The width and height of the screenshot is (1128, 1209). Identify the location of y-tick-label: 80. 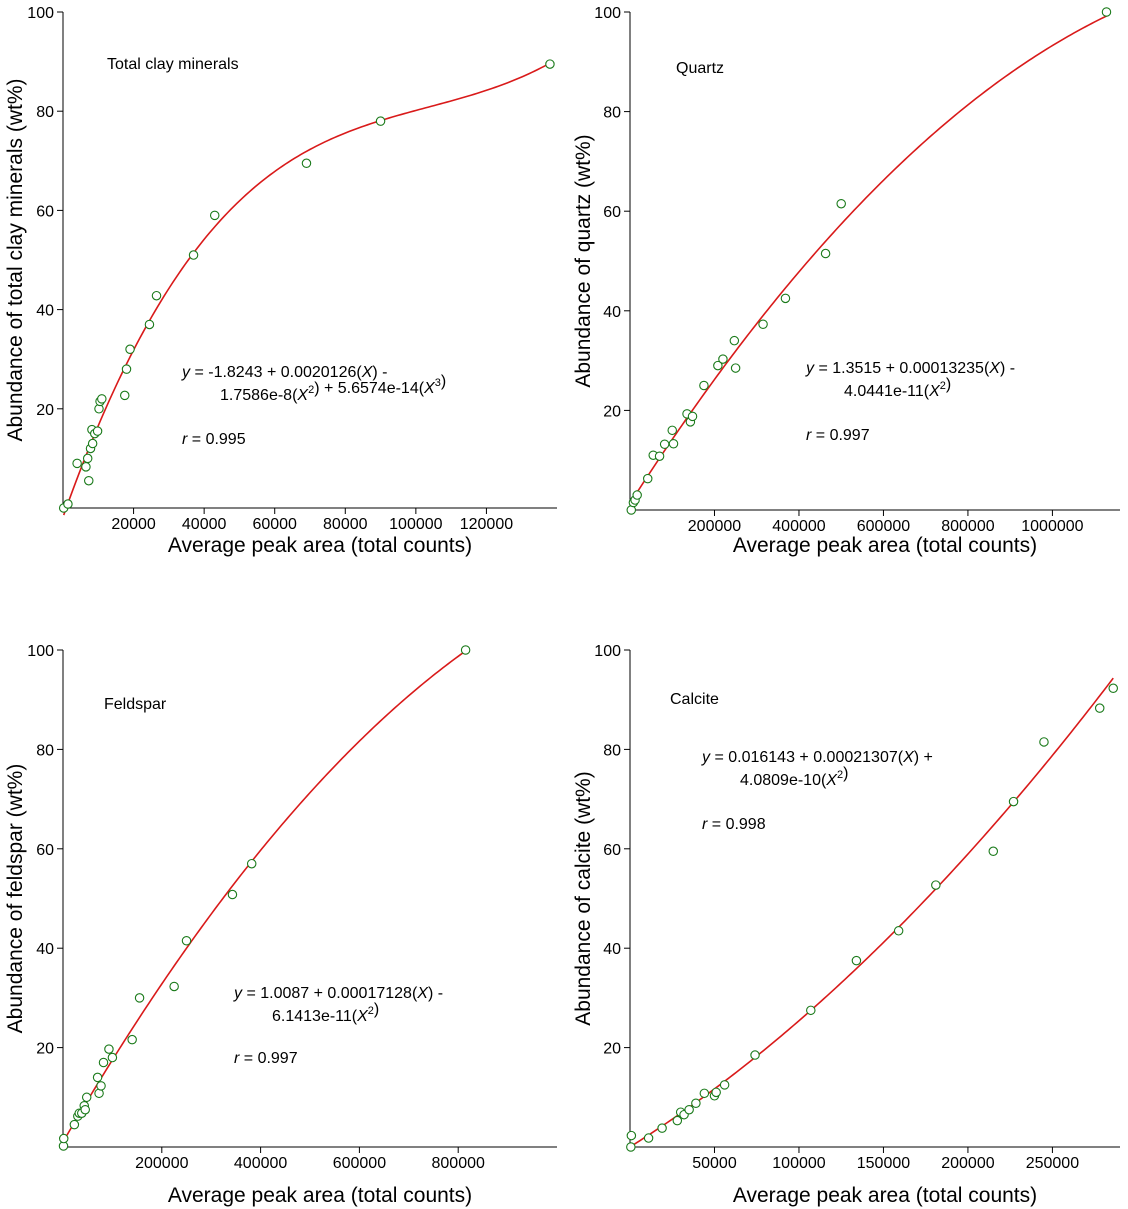
(45, 112).